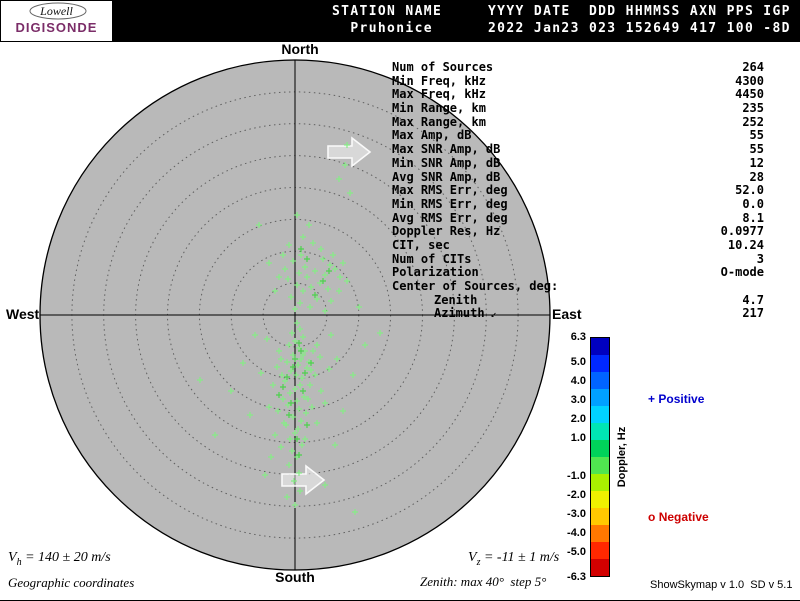 The height and width of the screenshot is (601, 800). What do you see at coordinates (753, 299) in the screenshot?
I see `stat-value: 4.7` at bounding box center [753, 299].